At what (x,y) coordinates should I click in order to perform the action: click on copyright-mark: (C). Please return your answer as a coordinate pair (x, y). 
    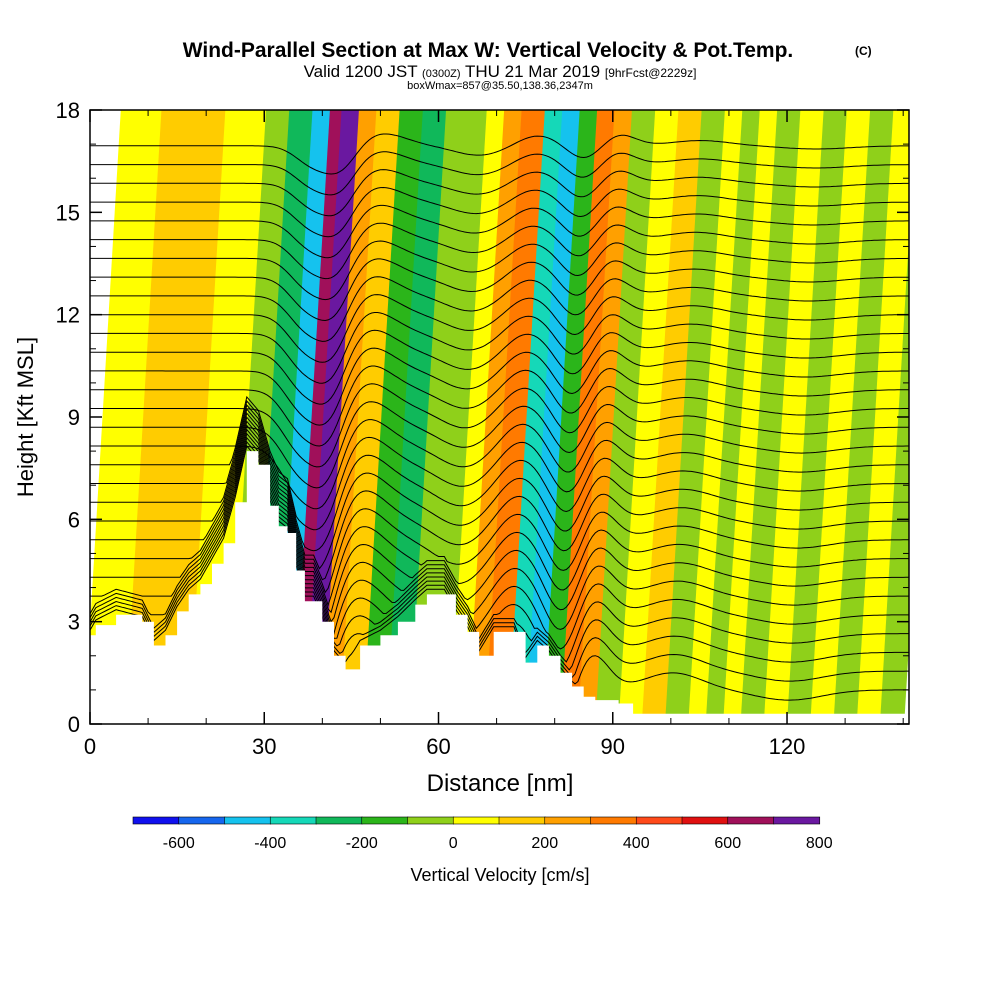
    Looking at the image, I should click on (863, 51).